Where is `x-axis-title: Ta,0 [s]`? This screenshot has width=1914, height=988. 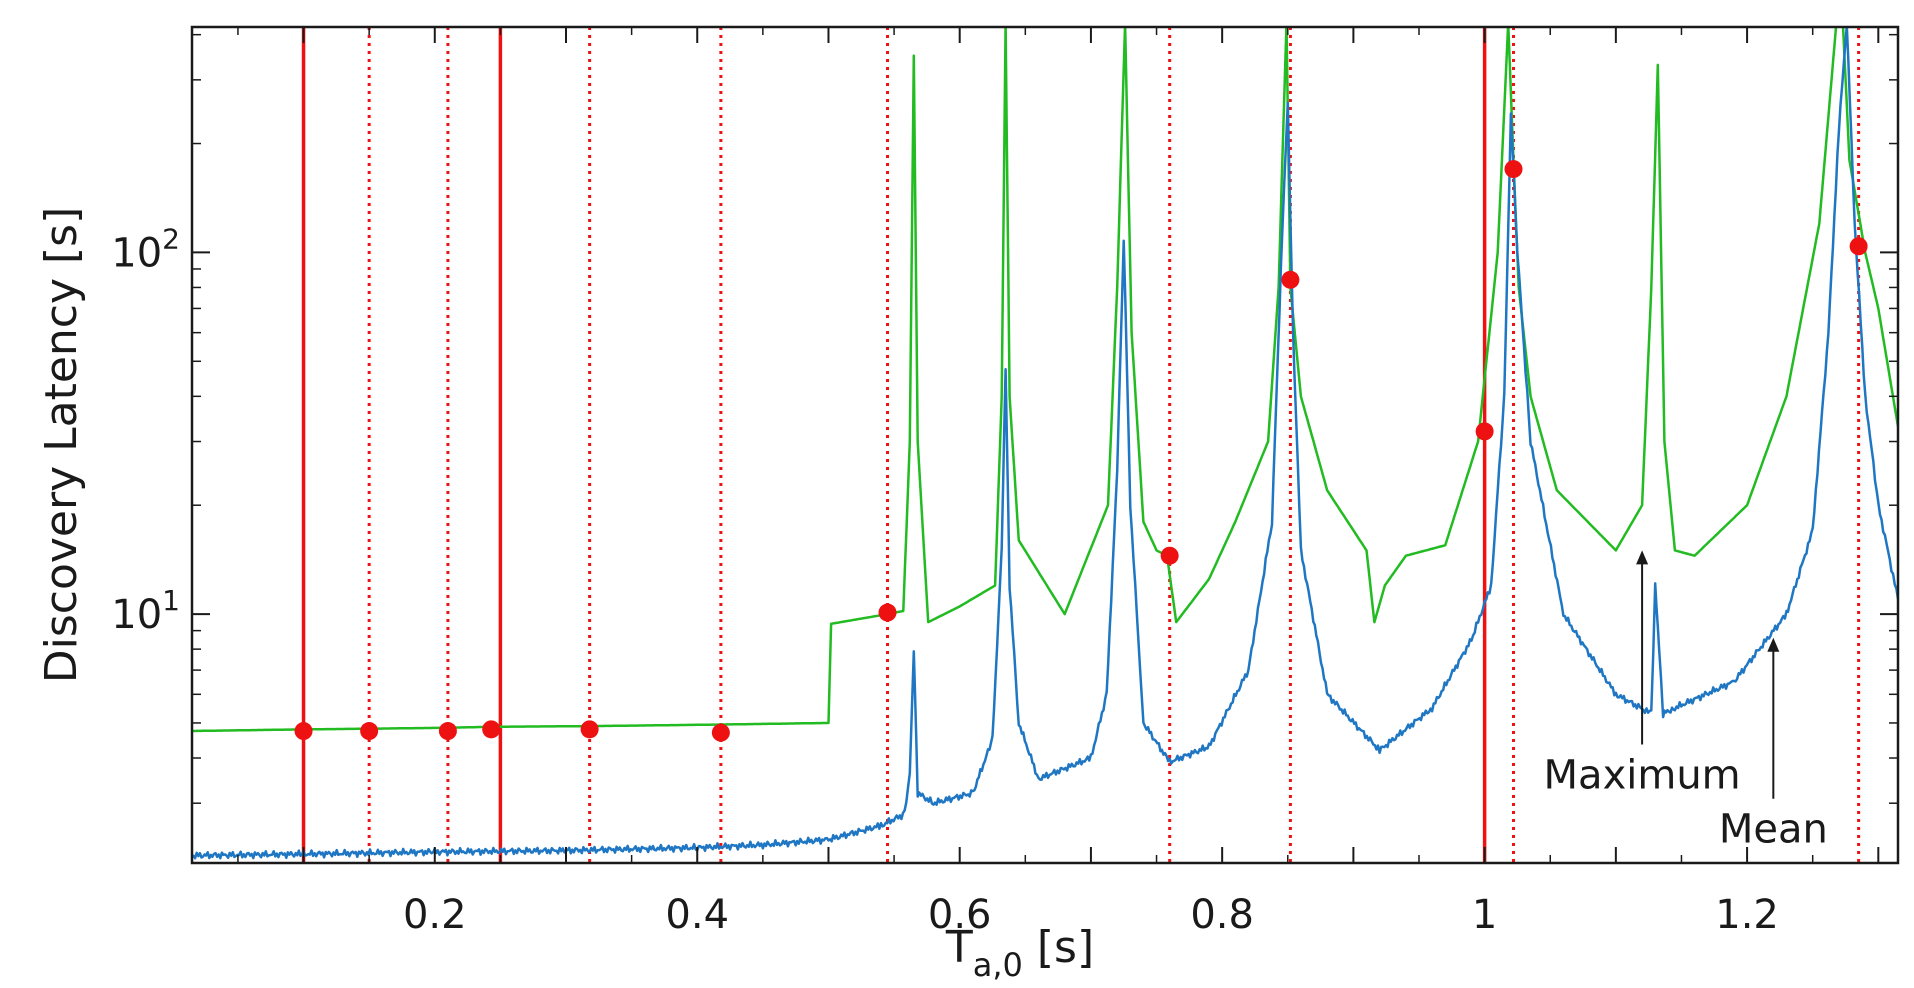
x-axis-title: Ta,0 [s] is located at coordinates (1019, 953).